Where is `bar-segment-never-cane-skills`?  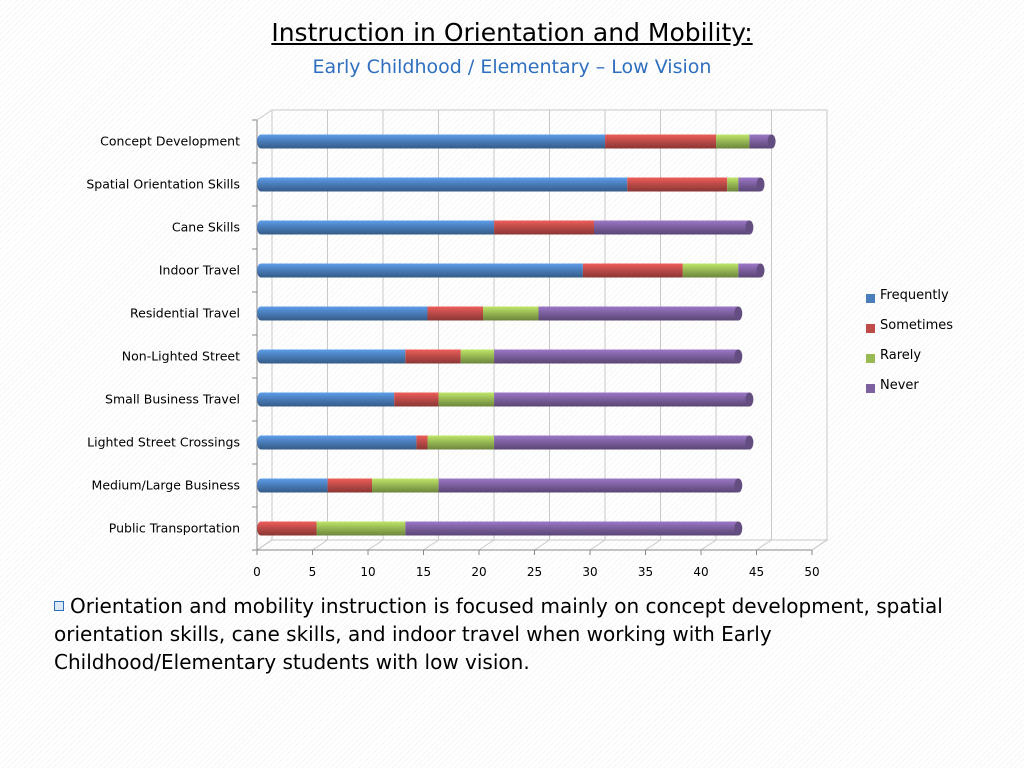
bar-segment-never-cane-skills is located at coordinates (672, 227).